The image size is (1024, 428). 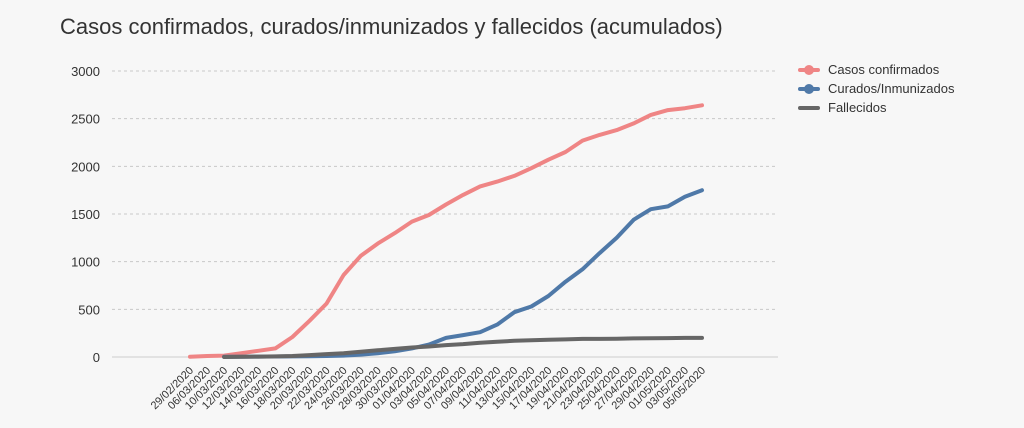 What do you see at coordinates (891, 88) in the screenshot?
I see `legend-label: Curados/Inmunizados` at bounding box center [891, 88].